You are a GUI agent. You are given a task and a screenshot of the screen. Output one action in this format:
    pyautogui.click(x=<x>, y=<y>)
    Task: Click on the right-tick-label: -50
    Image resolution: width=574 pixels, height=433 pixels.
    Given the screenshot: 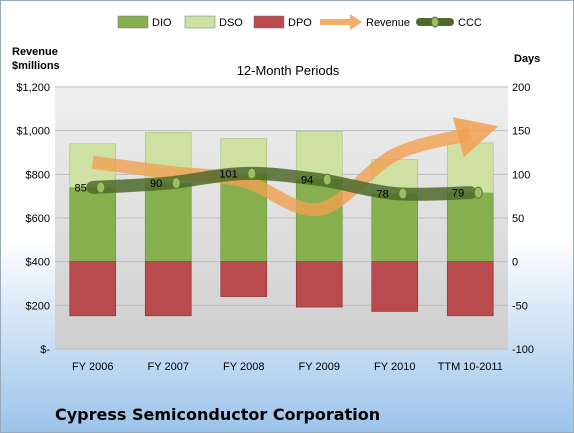 What is the action you would take?
    pyautogui.click(x=520, y=306)
    